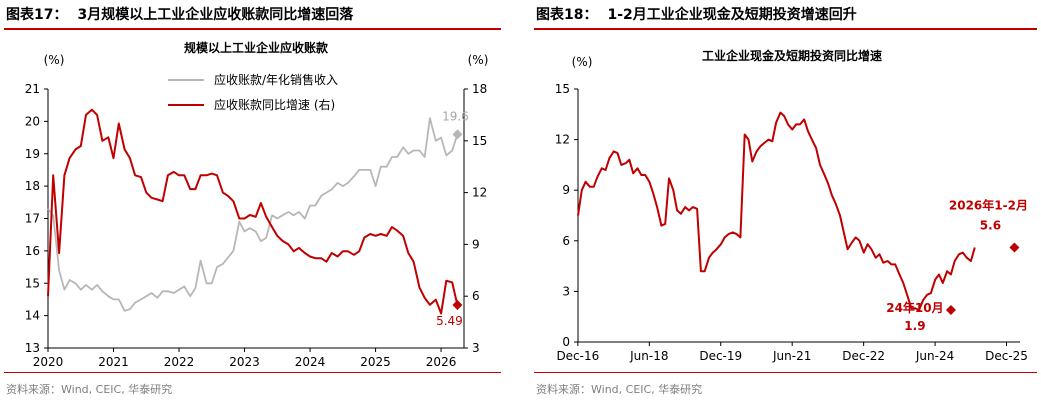  What do you see at coordinates (720, 356) in the screenshot?
I see `right-x-tick-label: Dec-19` at bounding box center [720, 356].